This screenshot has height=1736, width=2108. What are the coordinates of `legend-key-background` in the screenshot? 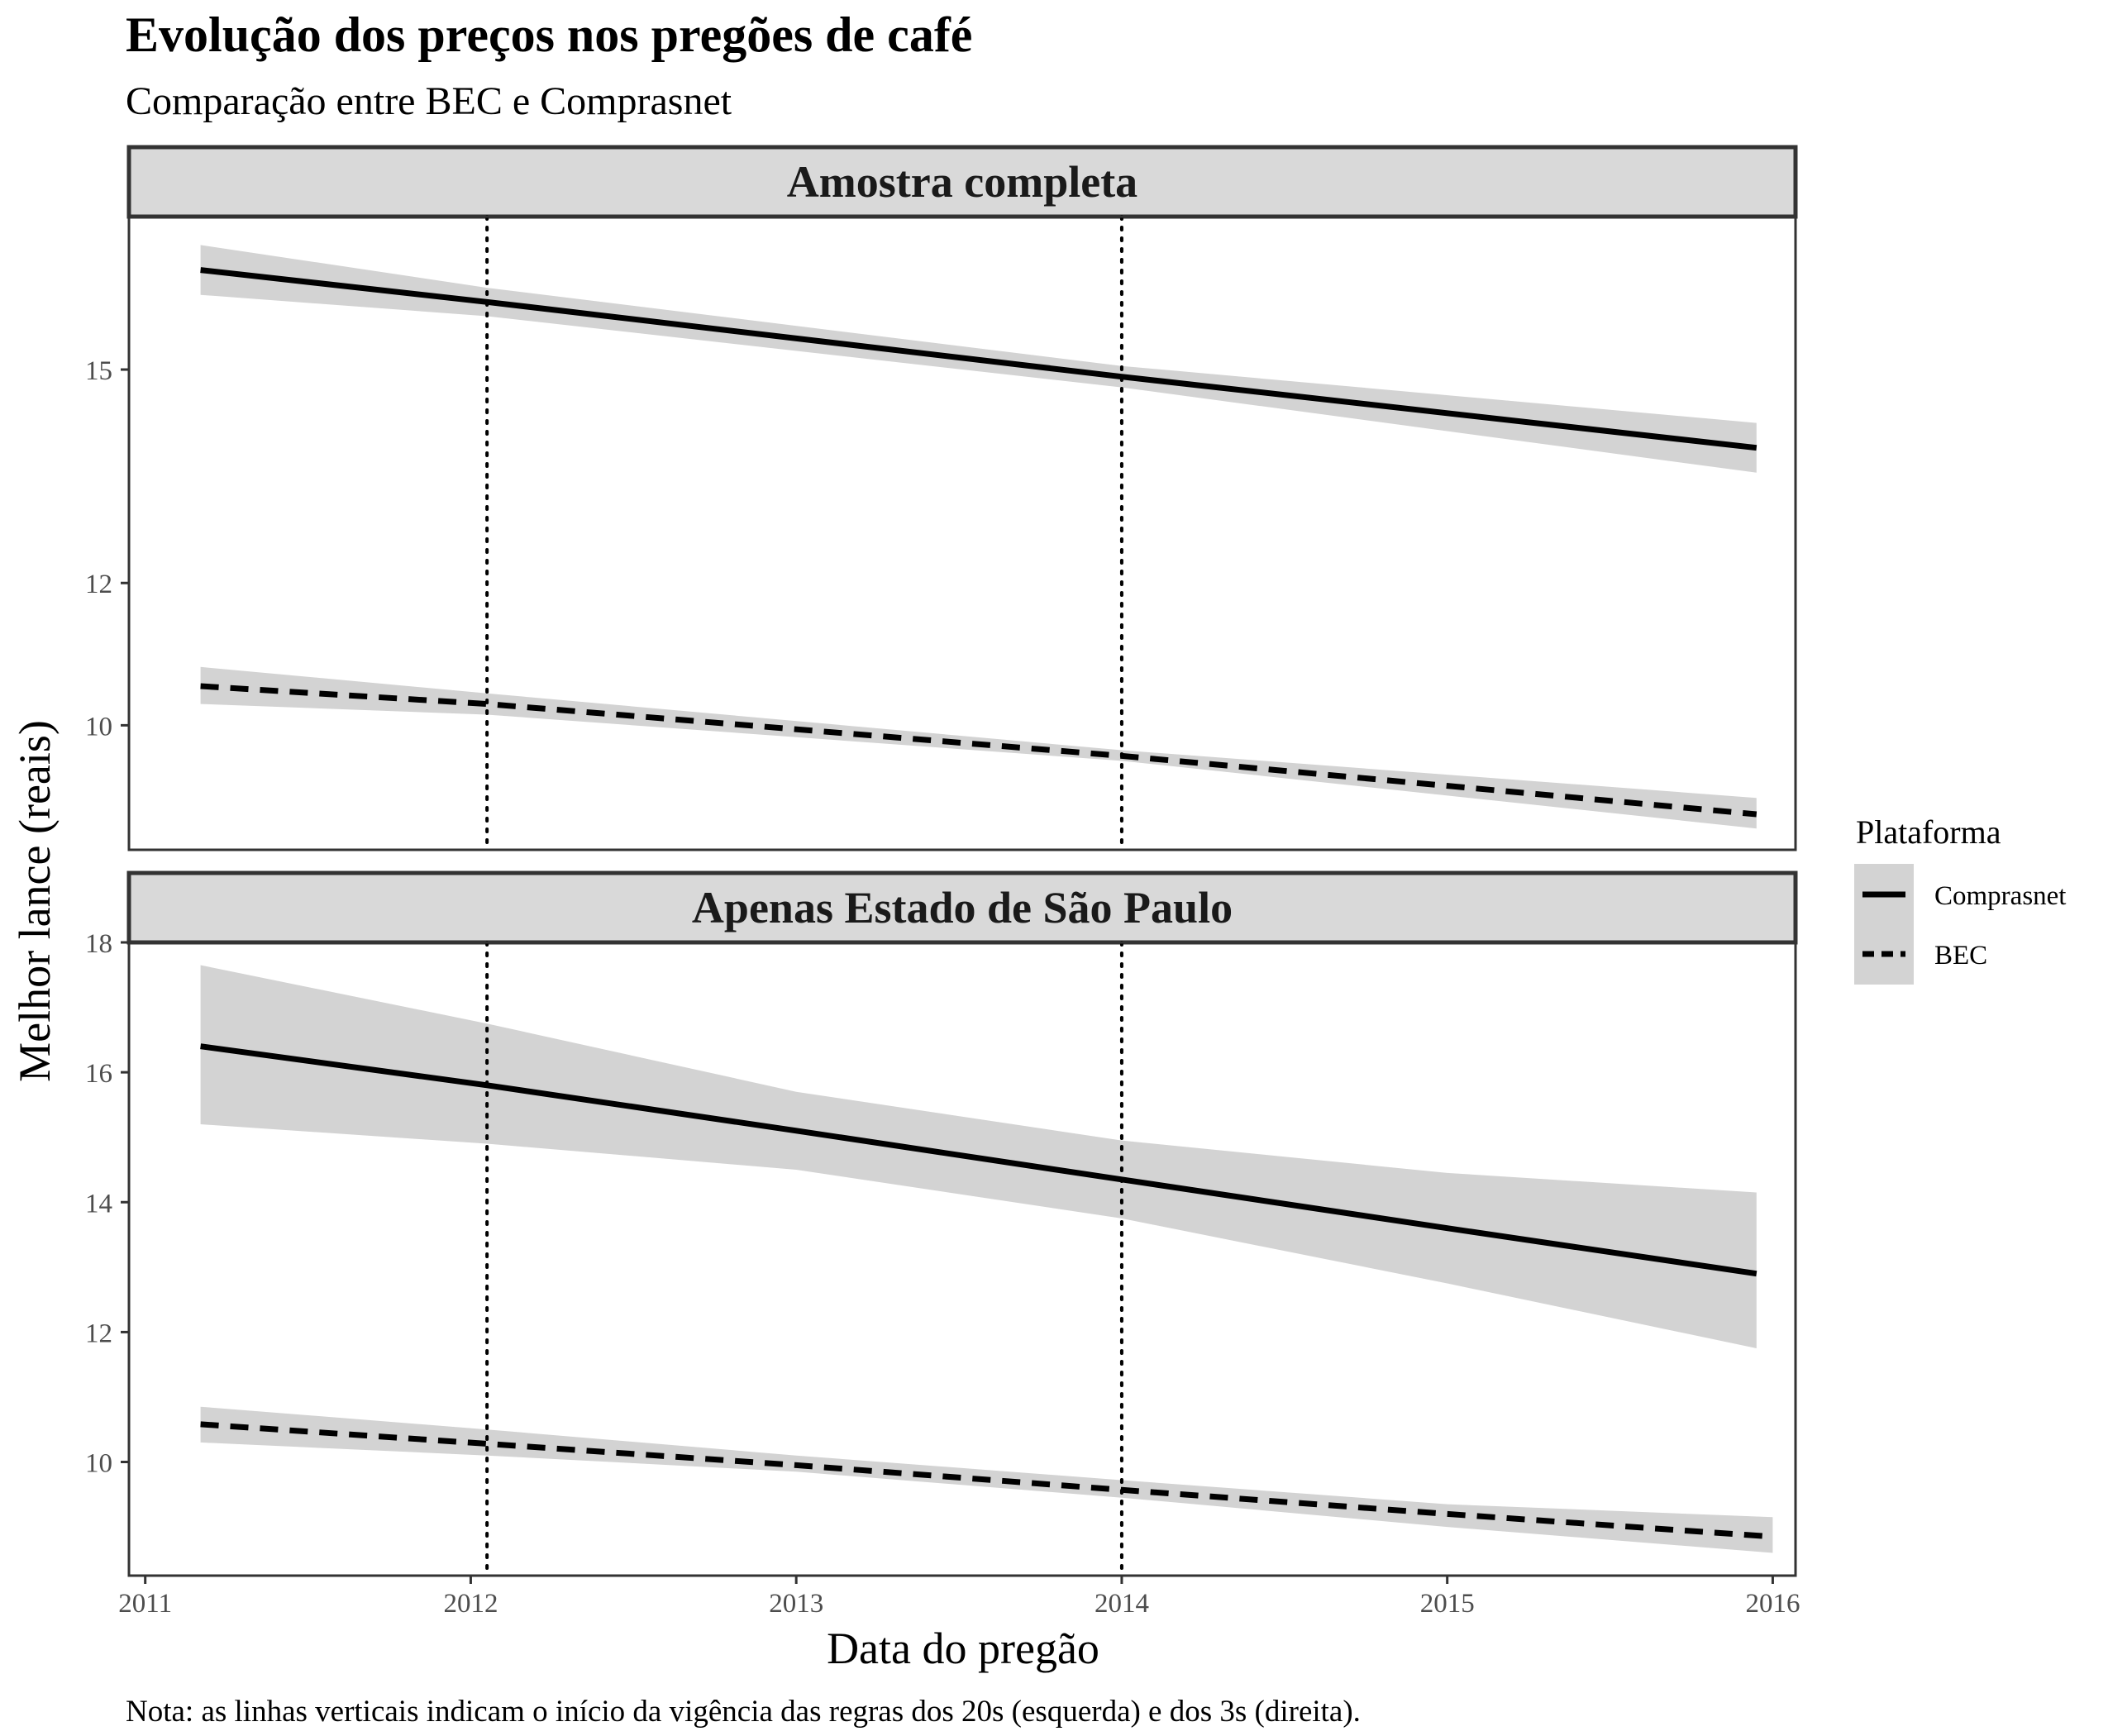 It's located at (1884, 925).